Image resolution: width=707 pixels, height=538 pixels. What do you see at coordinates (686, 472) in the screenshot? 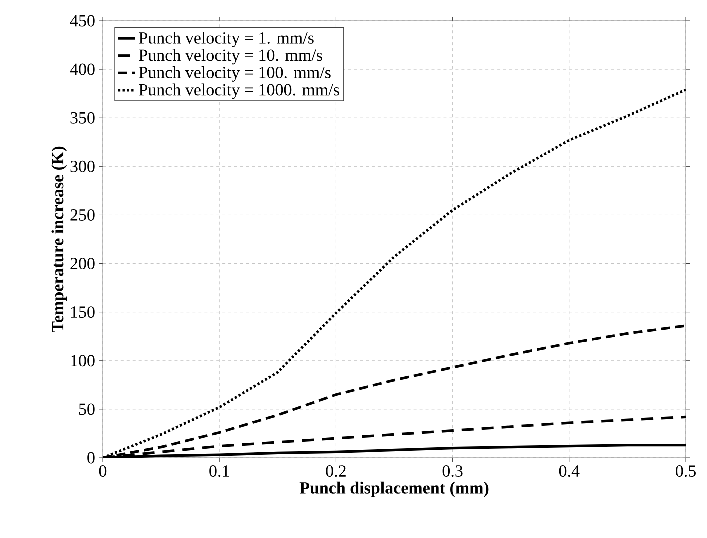
I see `x-tick-label: 0.5` at bounding box center [686, 472].